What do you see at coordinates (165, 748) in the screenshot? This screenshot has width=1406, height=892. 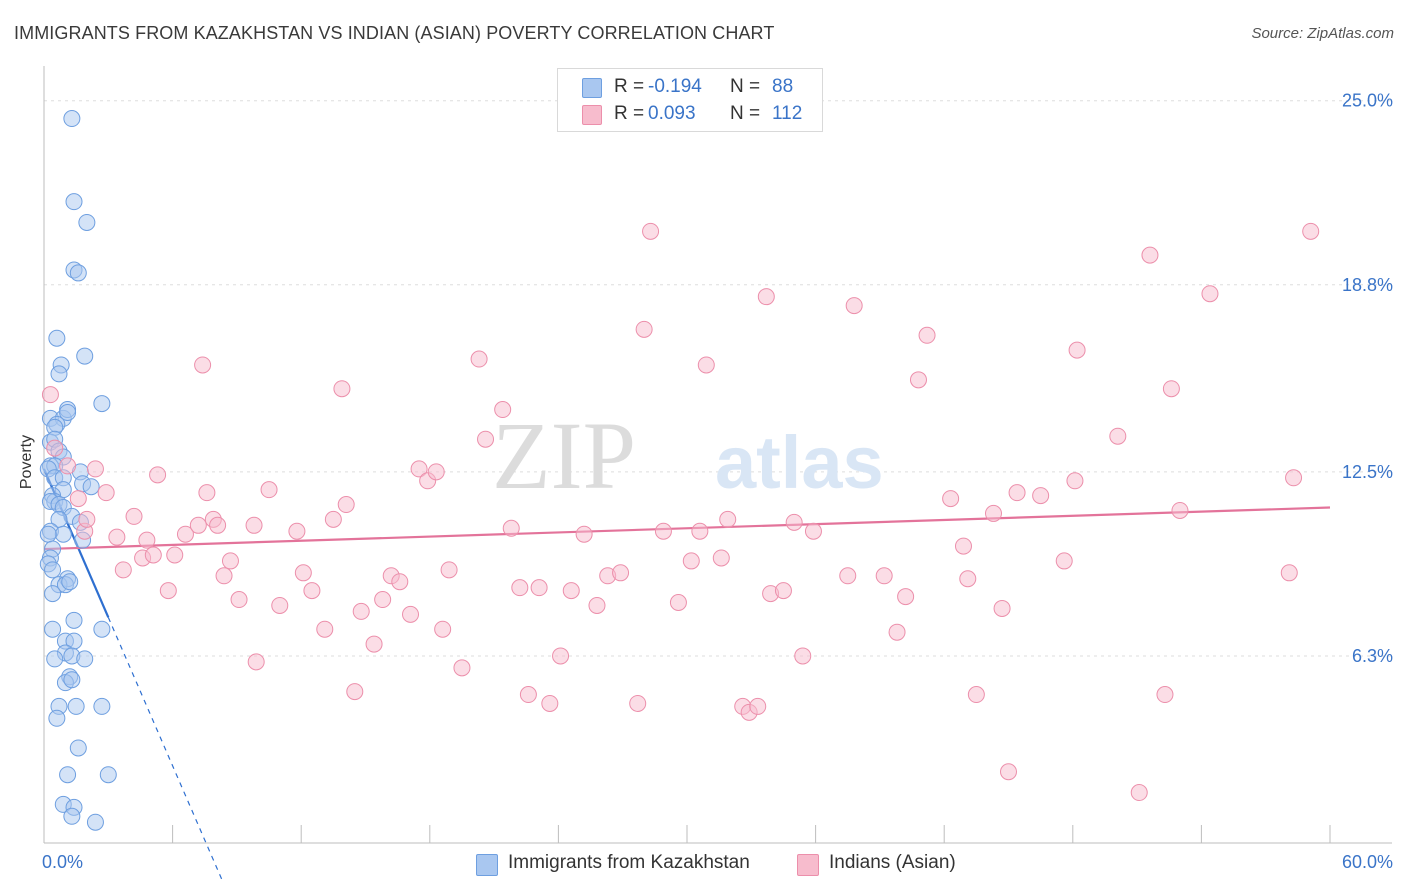 I see `trend-extension-kazakhstan` at bounding box center [165, 748].